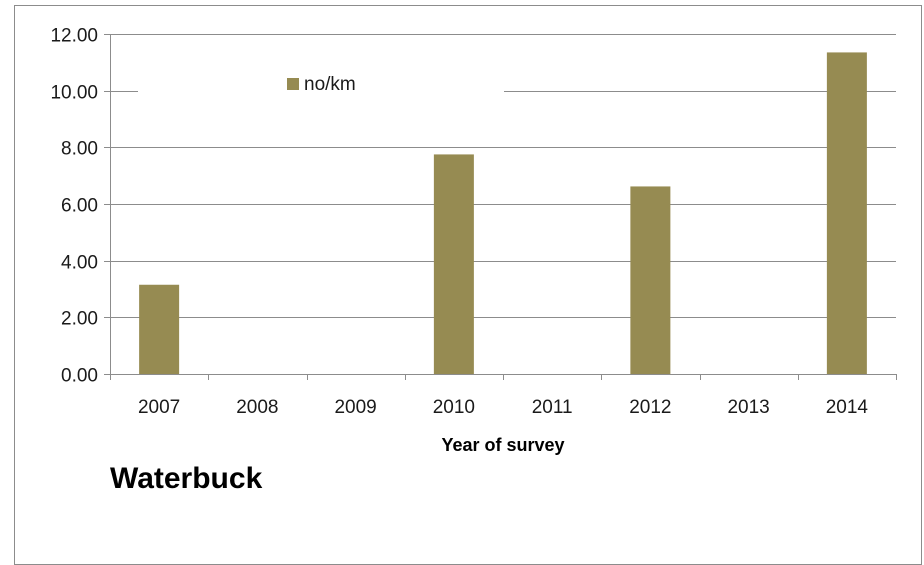 This screenshot has height=565, width=924. I want to click on y-tick-label: 12.00, so click(74, 36).